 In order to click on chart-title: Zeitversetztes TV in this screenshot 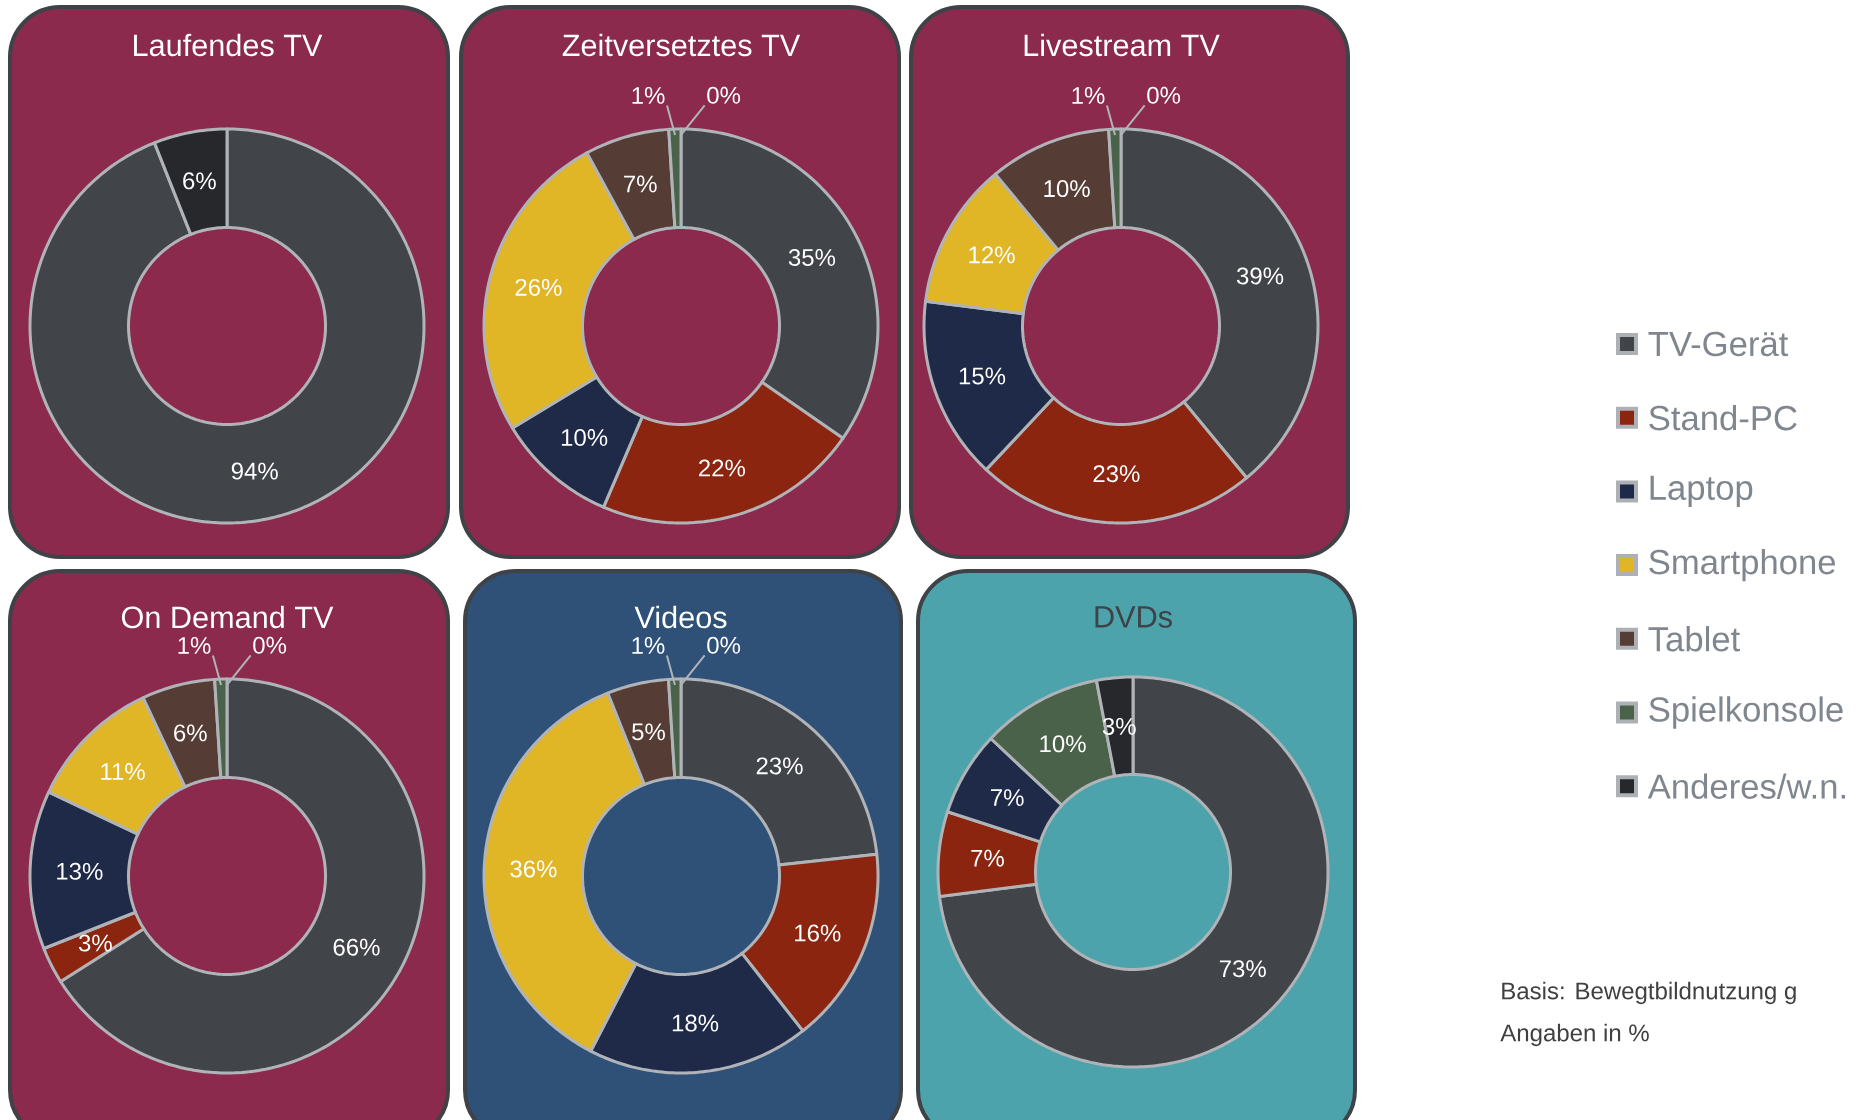, I will do `click(681, 45)`.